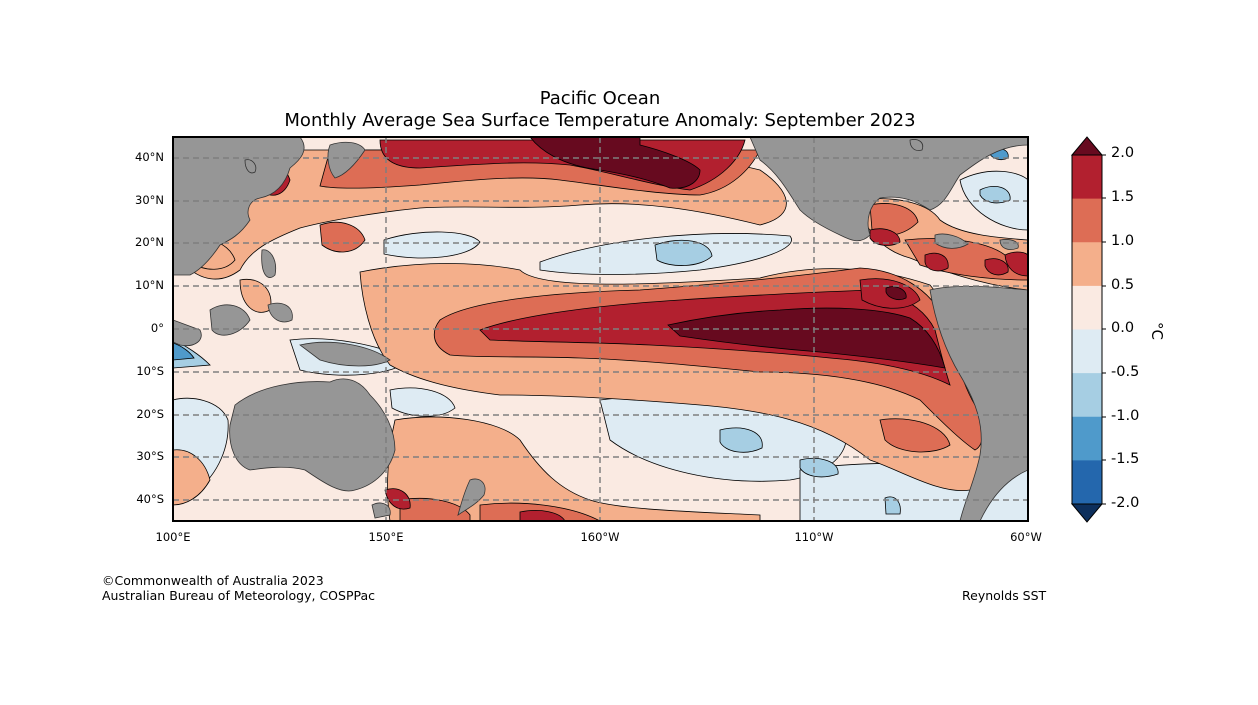  I want to click on lon-label: 60°W, so click(1026, 537).